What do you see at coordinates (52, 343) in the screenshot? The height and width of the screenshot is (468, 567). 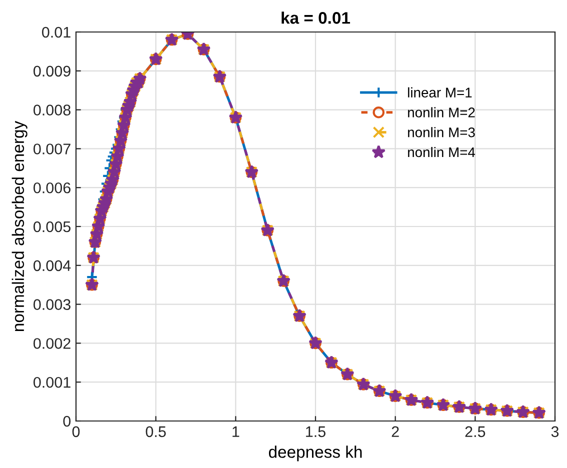 I see `y-tick-label: 0.002` at bounding box center [52, 343].